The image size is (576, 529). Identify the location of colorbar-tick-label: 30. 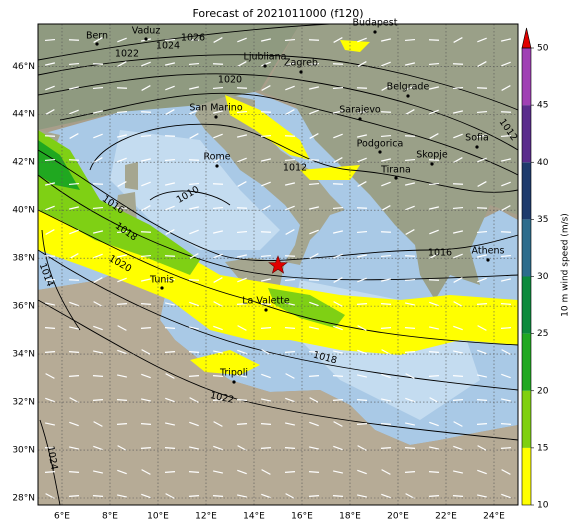
(543, 277).